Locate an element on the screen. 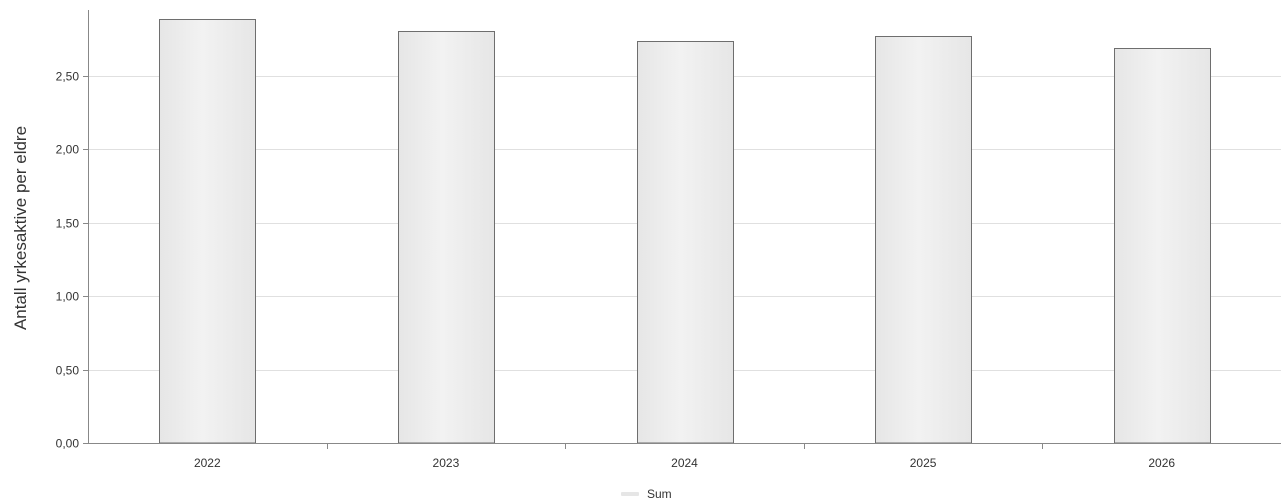  y-tick-label: 1,50 is located at coordinates (68, 224).